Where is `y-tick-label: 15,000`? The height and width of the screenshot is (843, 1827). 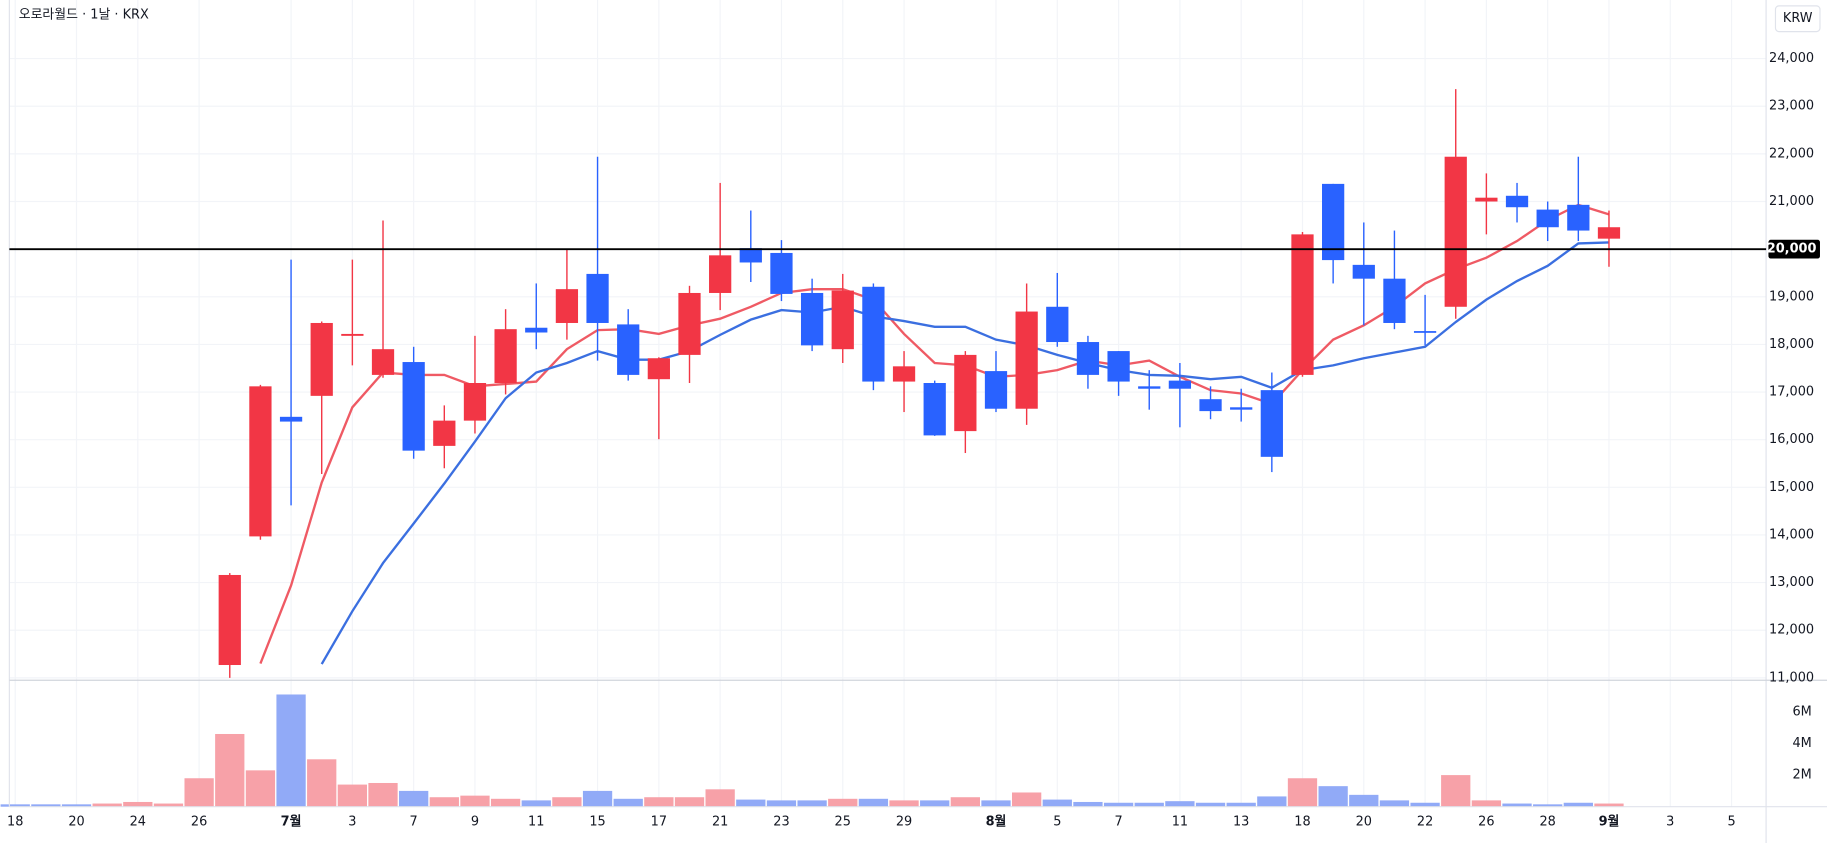
y-tick-label: 15,000 is located at coordinates (1791, 487).